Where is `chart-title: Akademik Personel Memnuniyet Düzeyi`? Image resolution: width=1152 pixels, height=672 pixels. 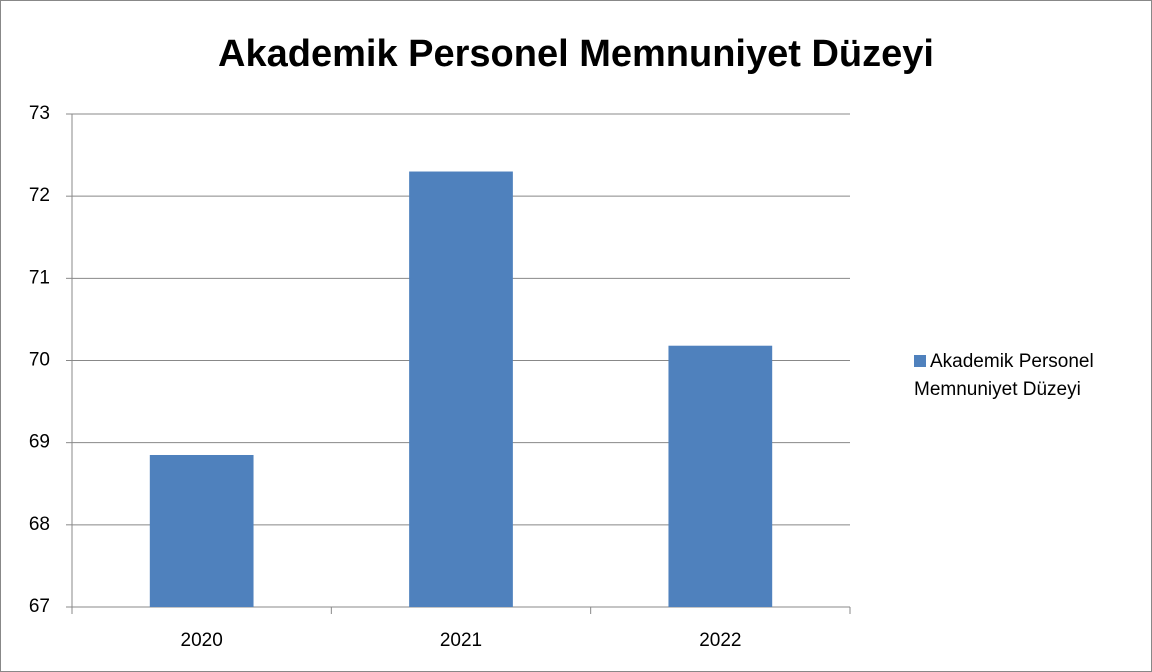 chart-title: Akademik Personel Memnuniyet Düzeyi is located at coordinates (576, 54).